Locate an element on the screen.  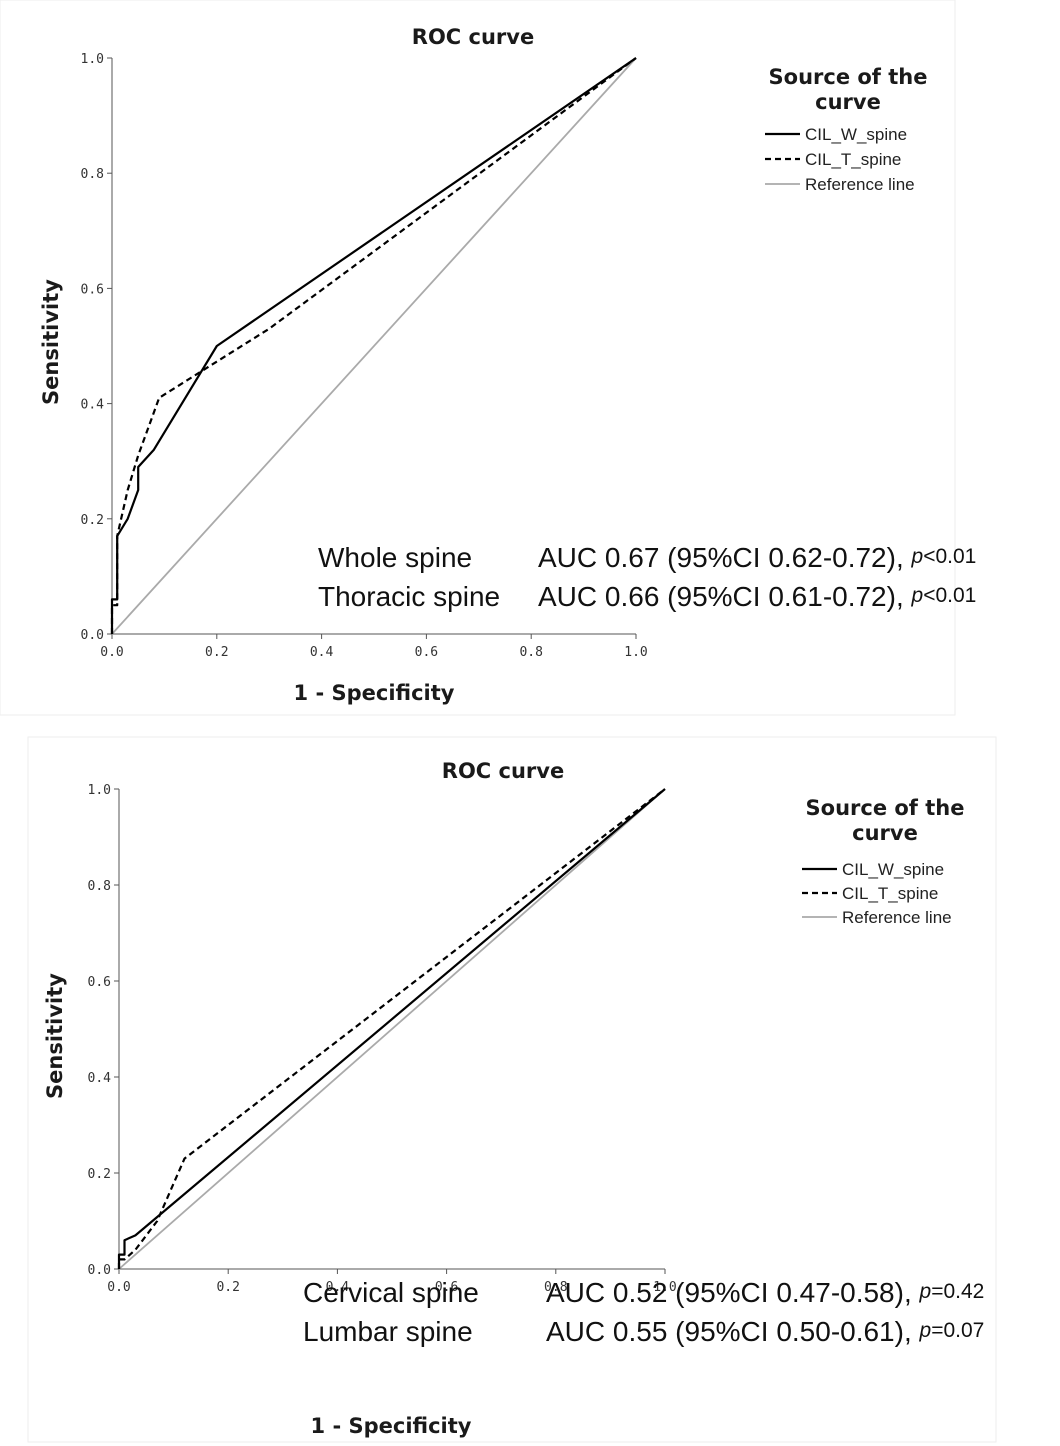
annotation-p-value: =0.07 is located at coordinates (957, 1330).